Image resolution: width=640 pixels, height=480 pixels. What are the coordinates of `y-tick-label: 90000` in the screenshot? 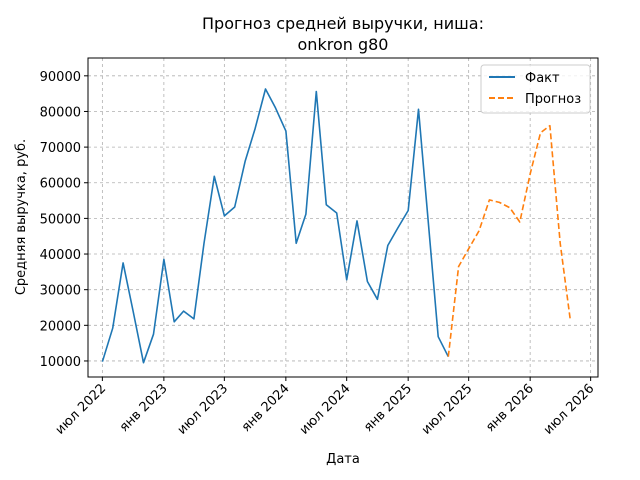 It's located at (60, 77).